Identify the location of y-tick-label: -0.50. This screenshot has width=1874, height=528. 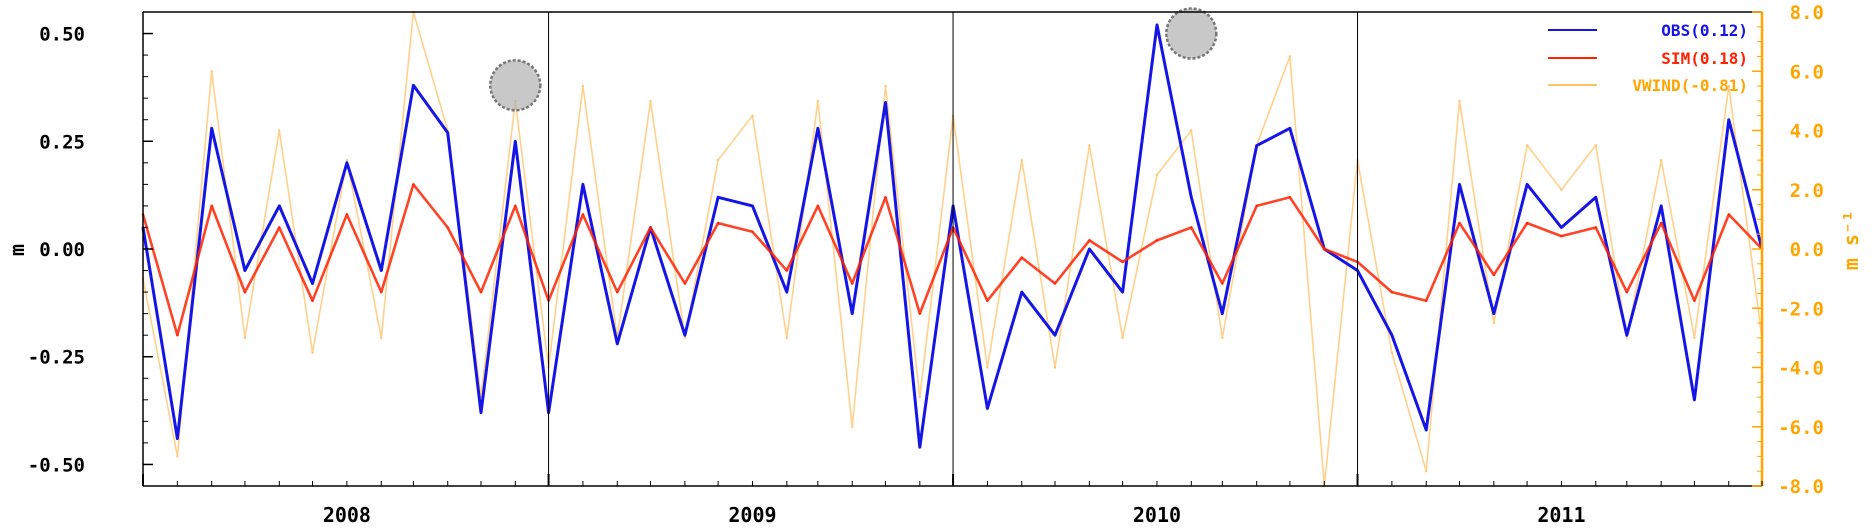
(56, 465).